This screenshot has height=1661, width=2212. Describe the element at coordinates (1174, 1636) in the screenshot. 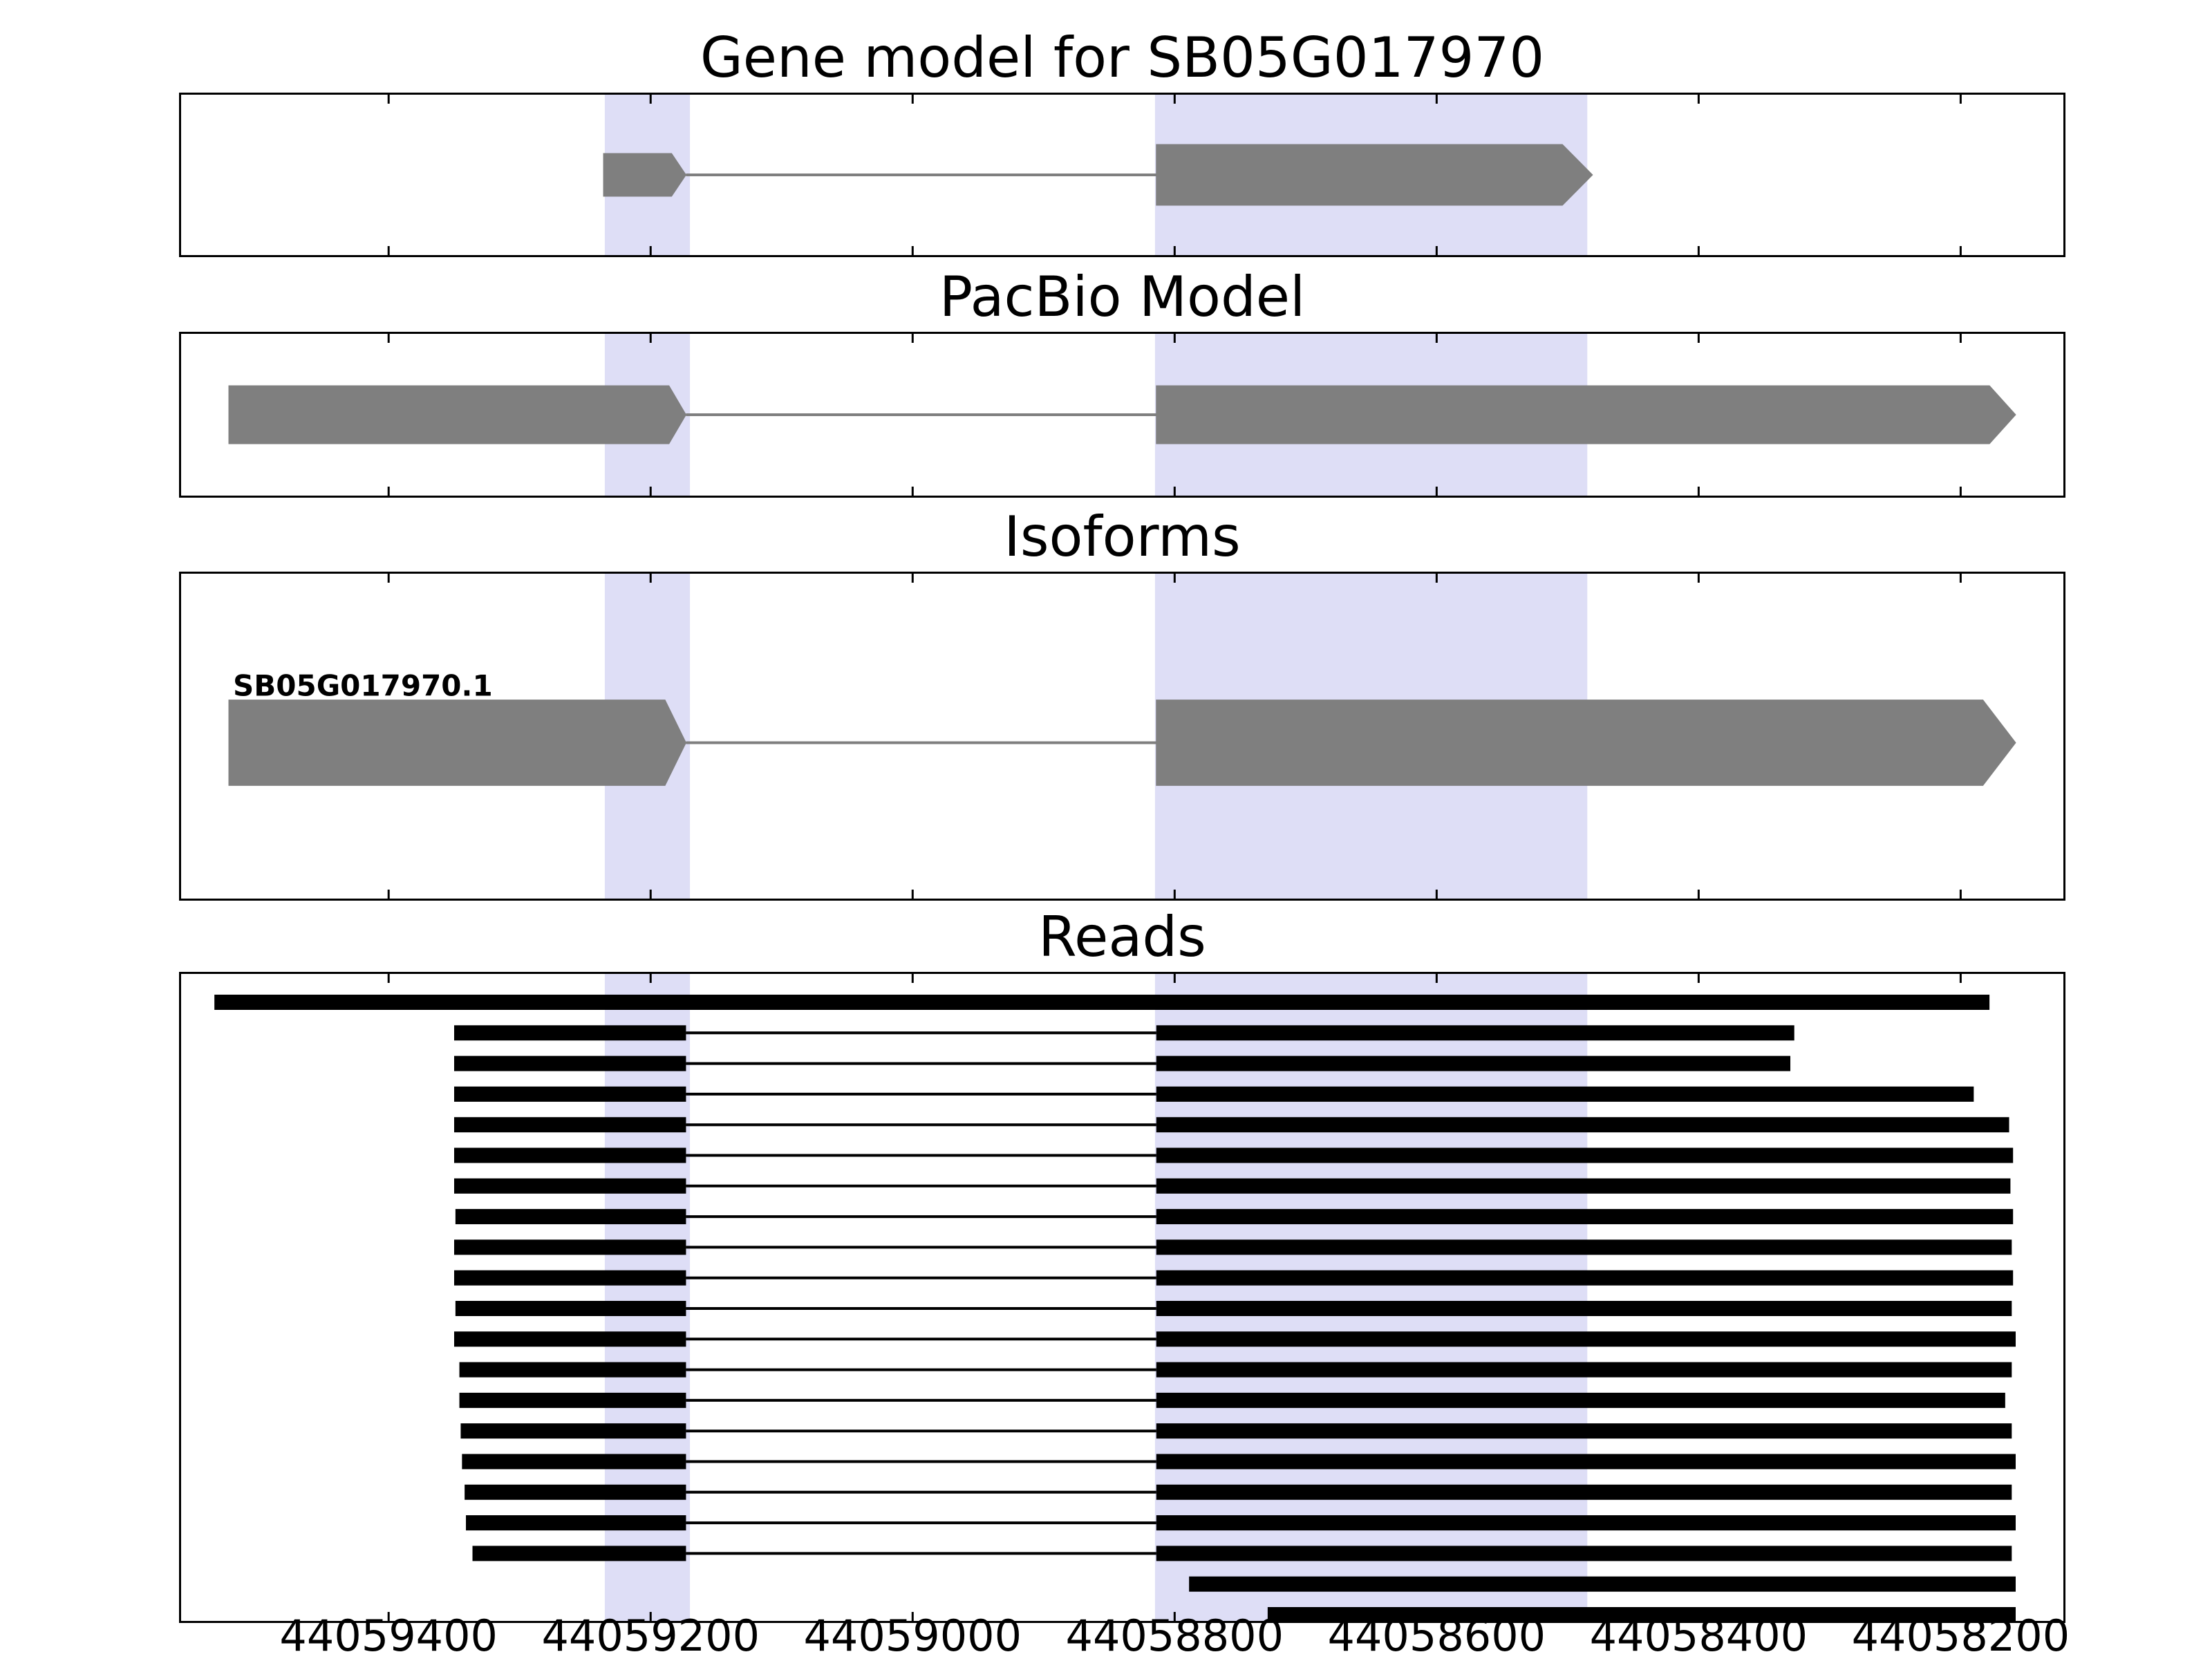

I see `x-tick-label: 44058800` at that location.